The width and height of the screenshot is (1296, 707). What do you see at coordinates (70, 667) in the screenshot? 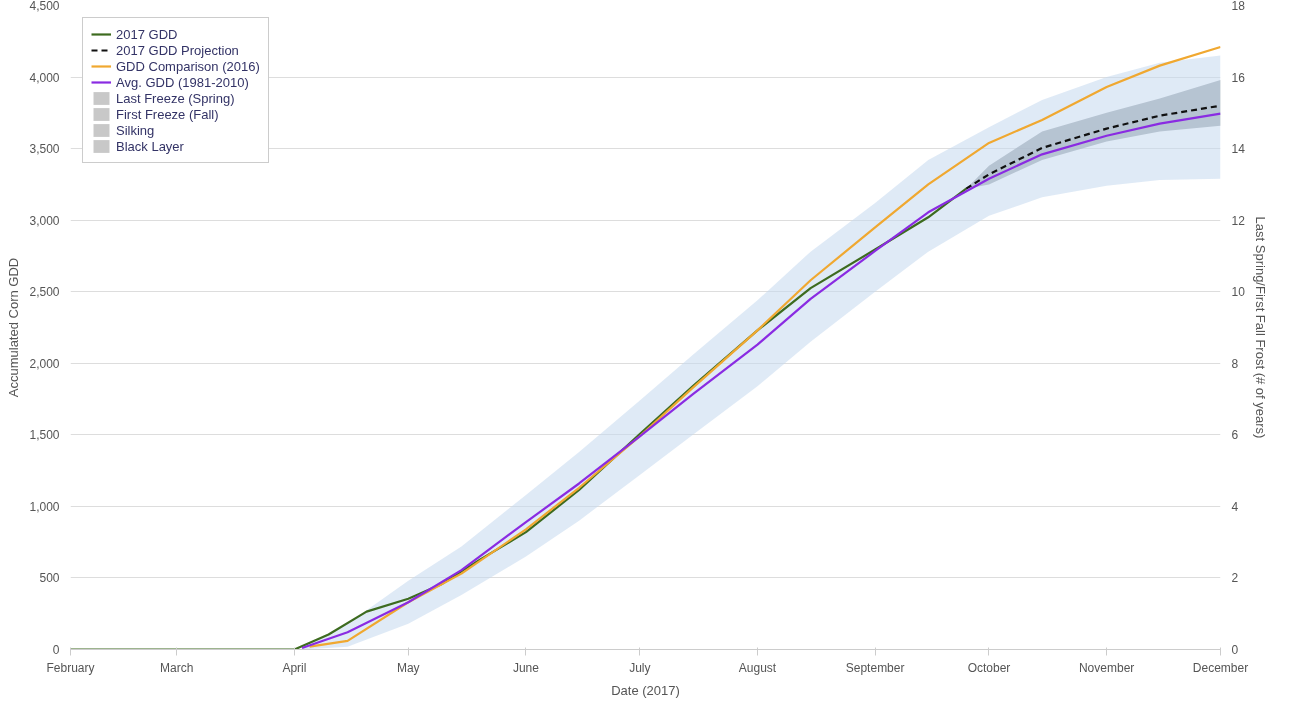
I see `x-tick-label: February` at bounding box center [70, 667].